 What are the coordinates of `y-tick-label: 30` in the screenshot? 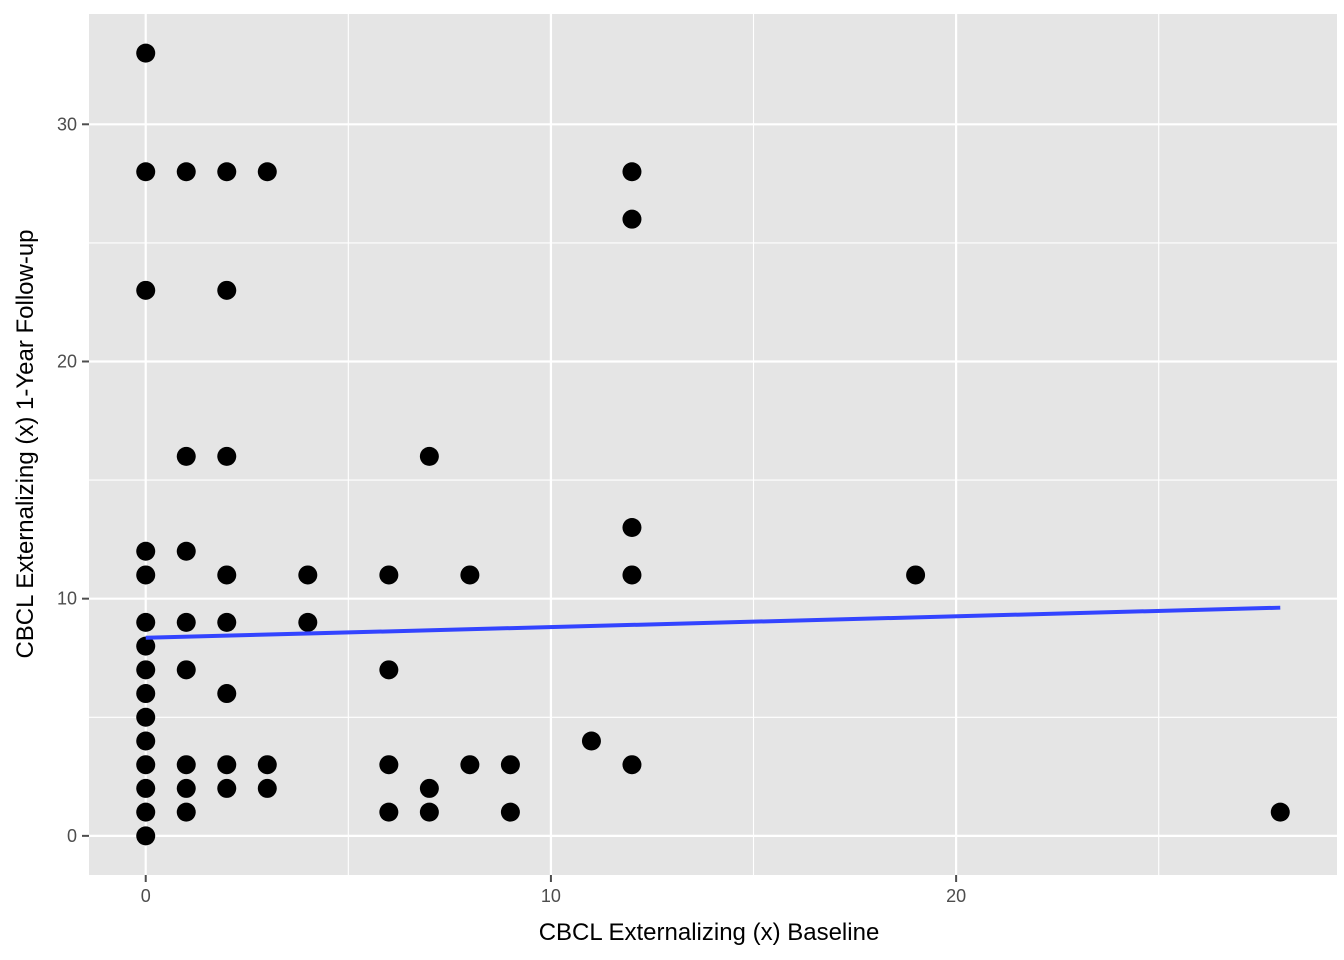 It's located at (67, 124).